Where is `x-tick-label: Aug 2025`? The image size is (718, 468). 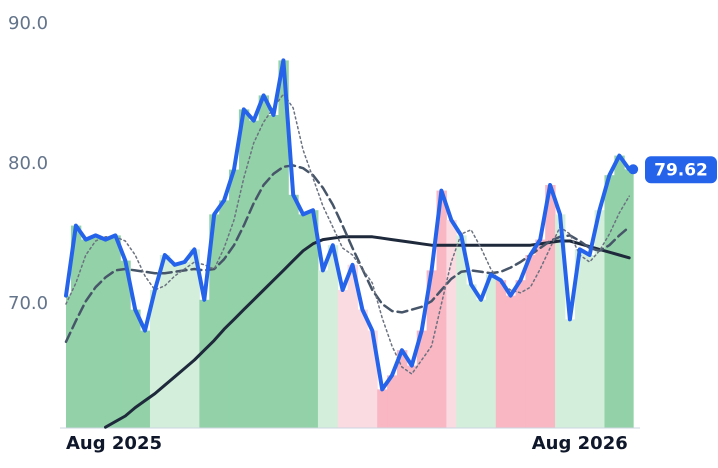
x-tick-label: Aug 2025 is located at coordinates (114, 443).